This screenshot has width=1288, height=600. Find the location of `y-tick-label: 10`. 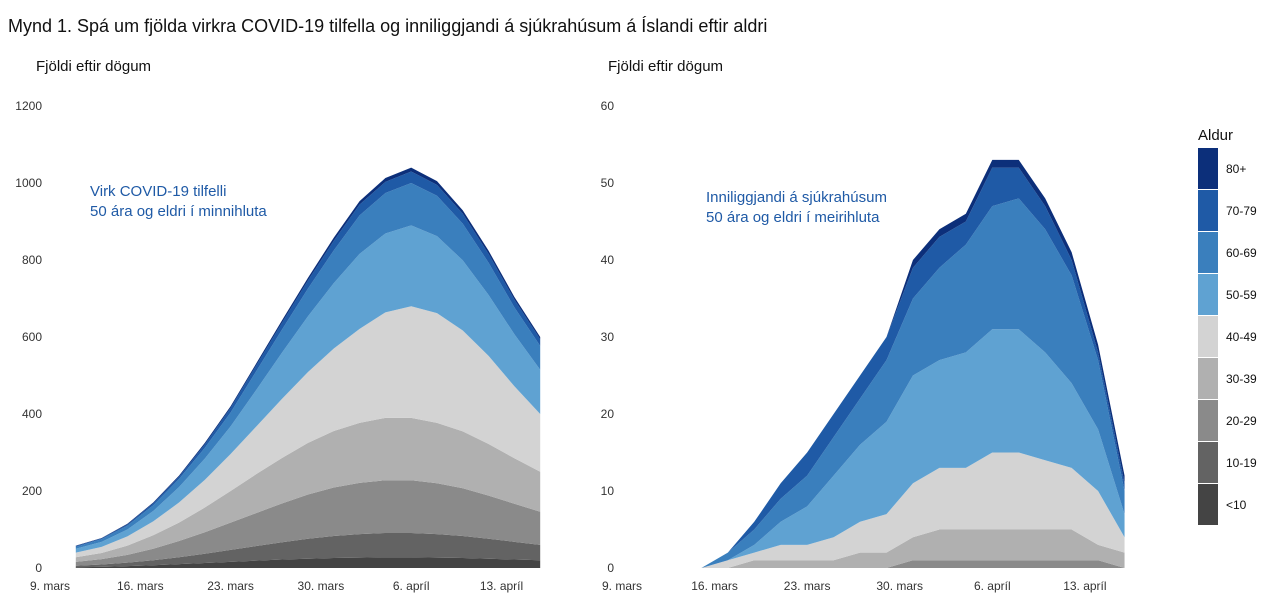

y-tick-label: 10 is located at coordinates (608, 491).